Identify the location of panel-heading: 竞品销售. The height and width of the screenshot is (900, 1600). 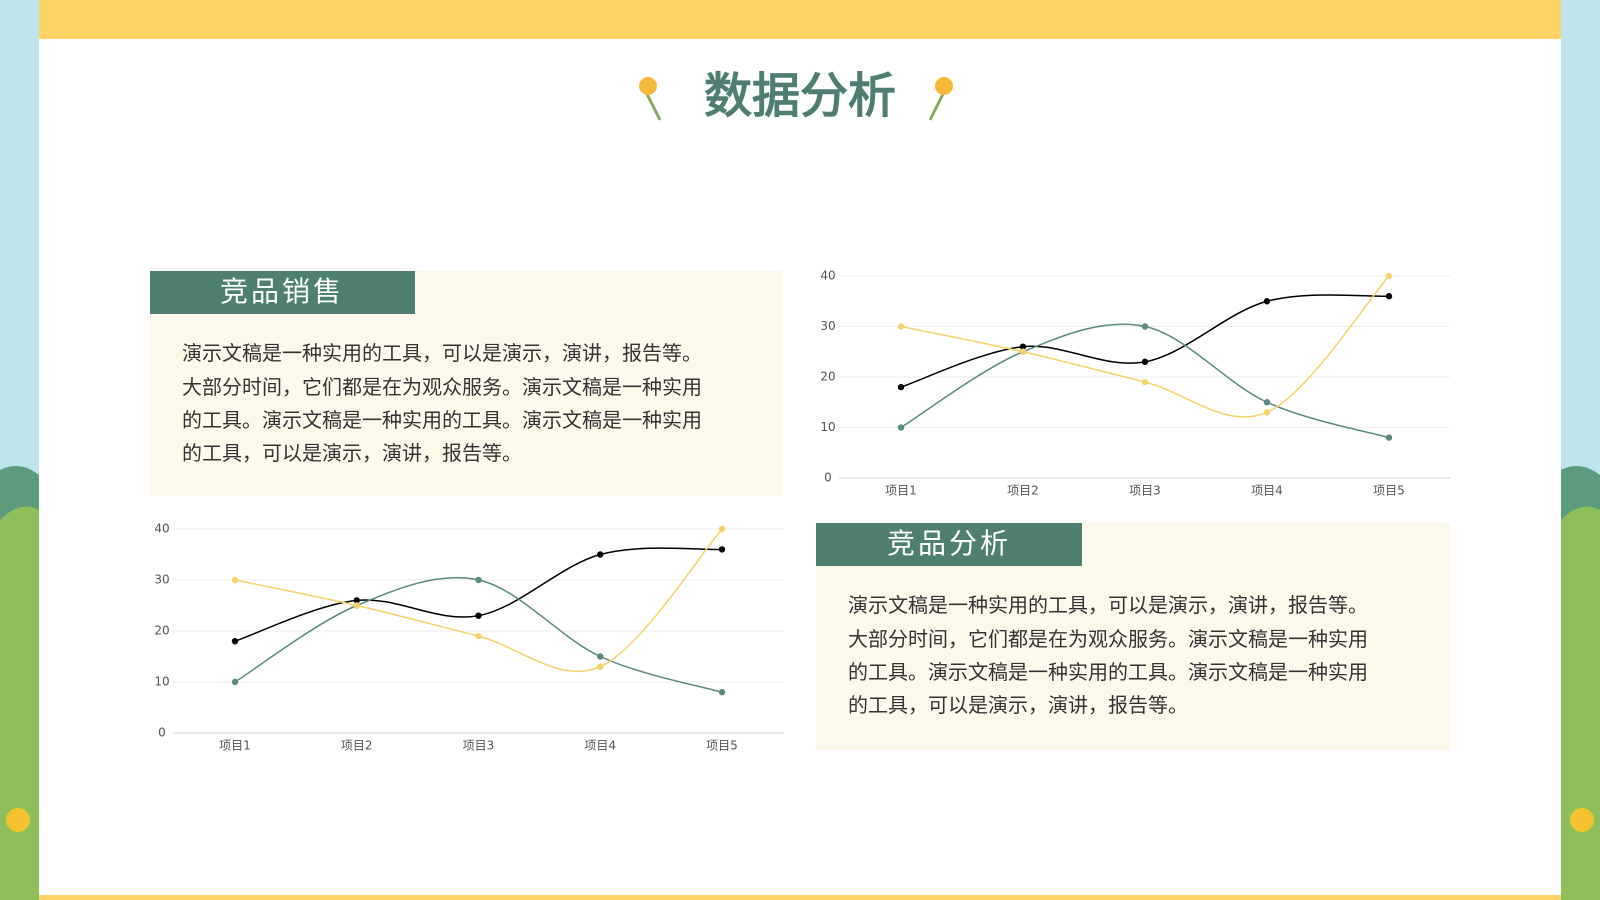
(282, 291).